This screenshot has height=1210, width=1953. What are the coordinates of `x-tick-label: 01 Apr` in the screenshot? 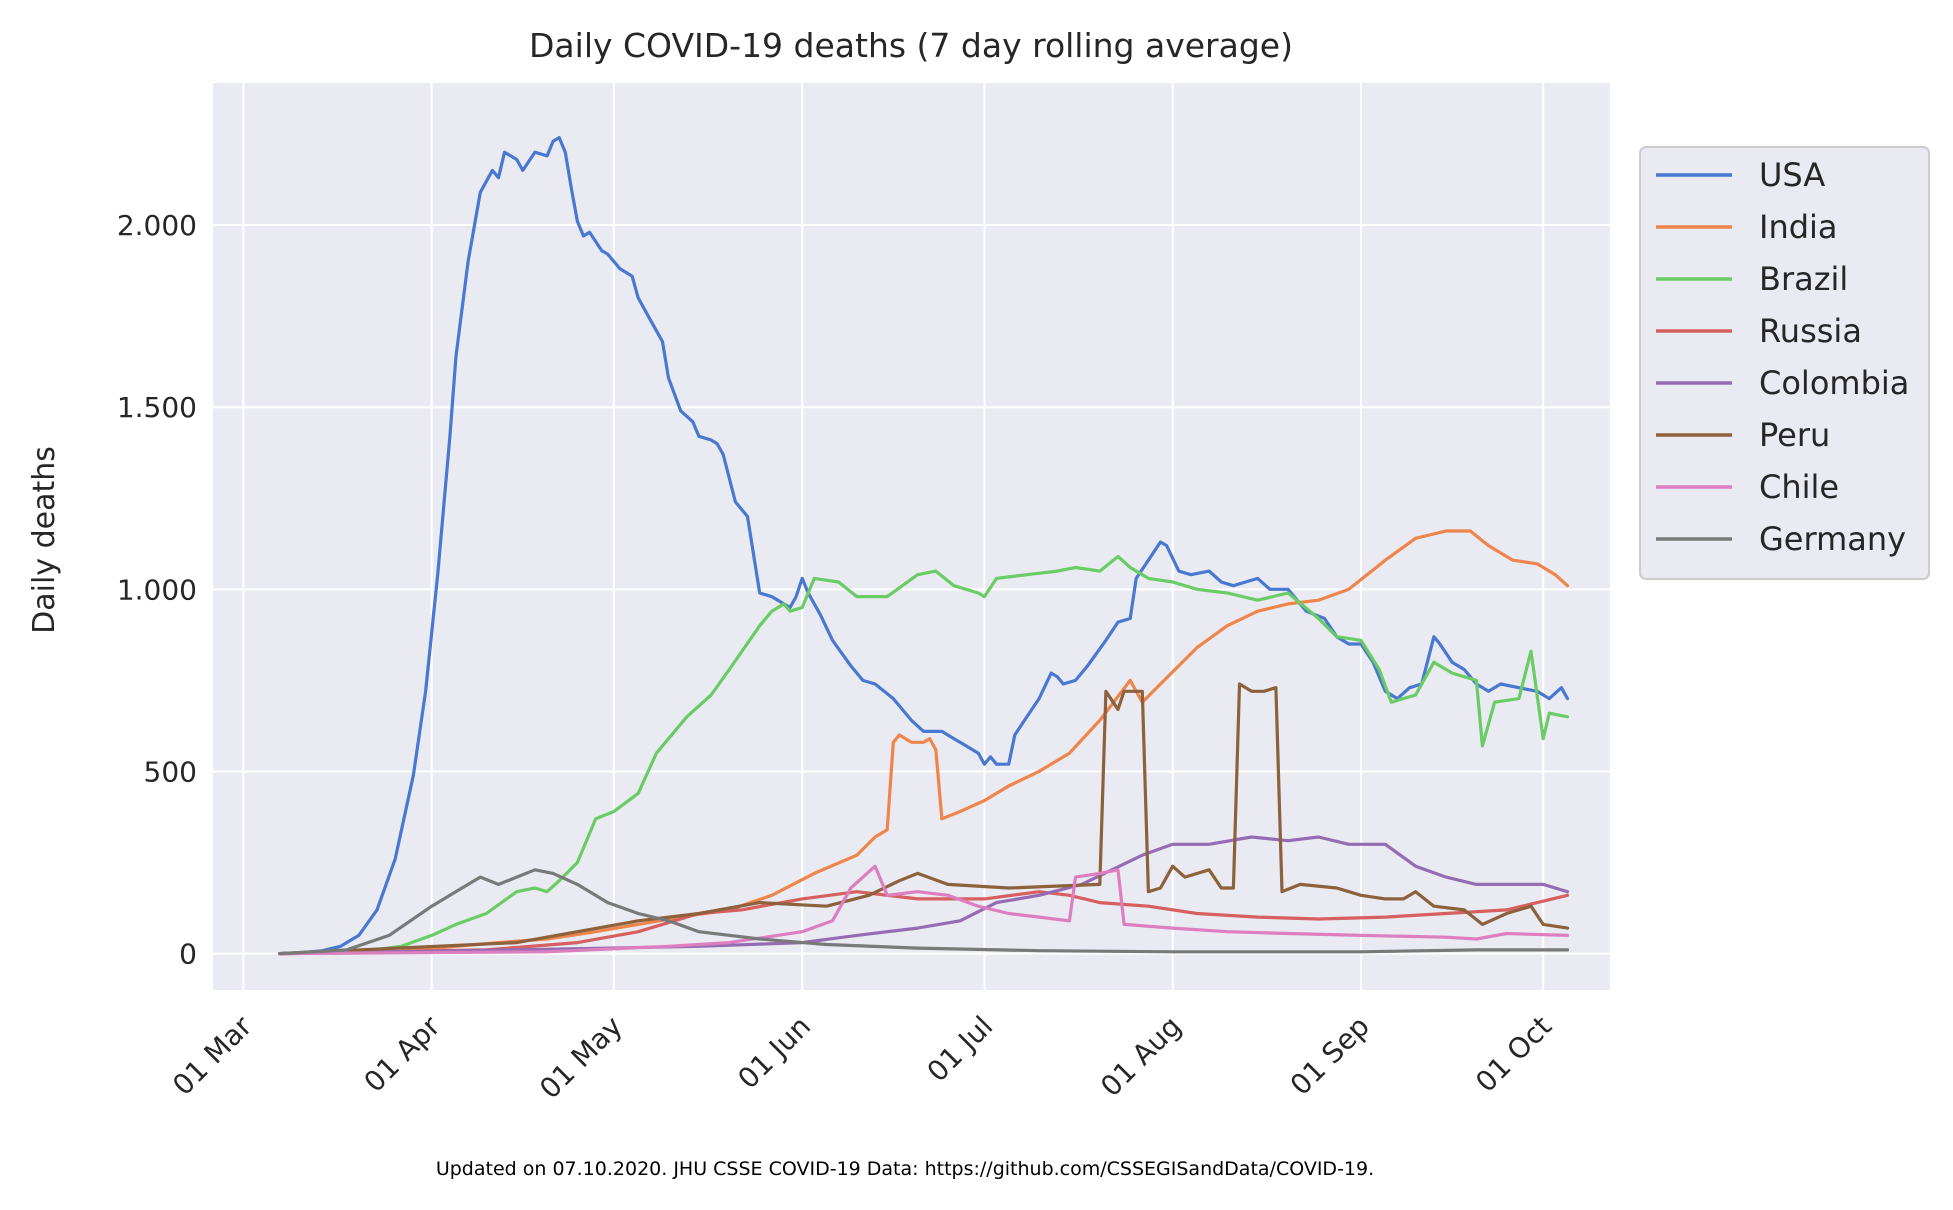 It's located at (402, 1053).